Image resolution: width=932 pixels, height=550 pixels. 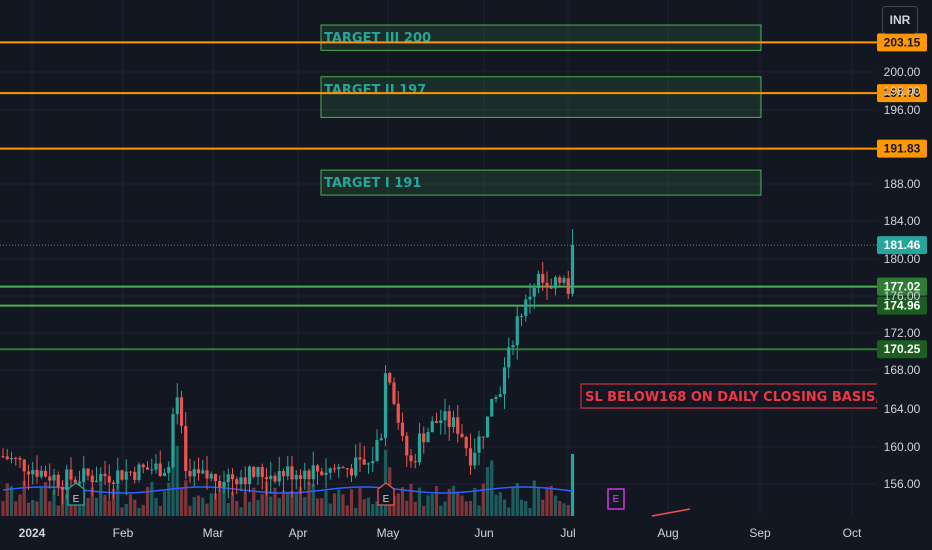 I want to click on level-tag-label: 177.02, so click(x=902, y=287).